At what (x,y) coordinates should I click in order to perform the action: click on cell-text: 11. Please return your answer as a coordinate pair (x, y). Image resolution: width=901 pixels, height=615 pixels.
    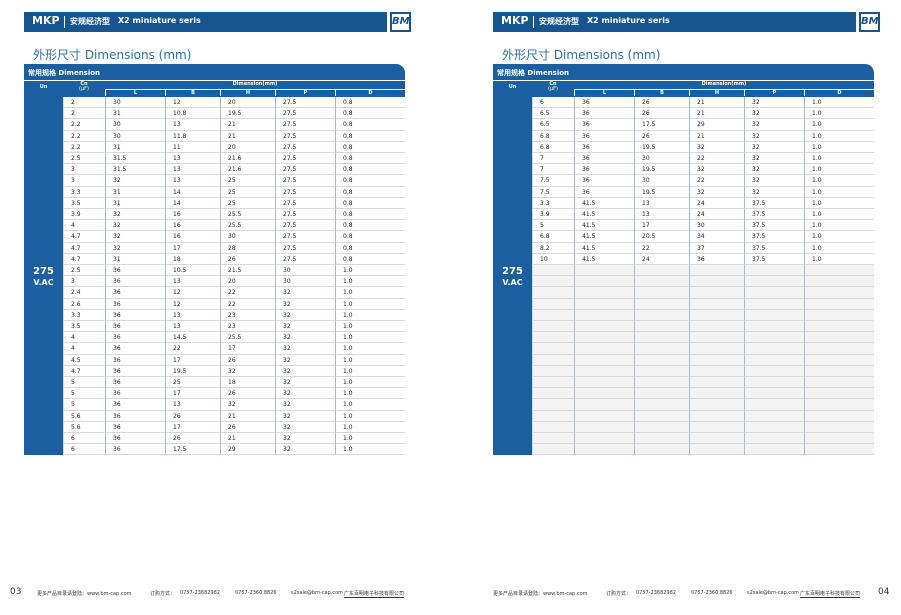
    Looking at the image, I should click on (177, 147).